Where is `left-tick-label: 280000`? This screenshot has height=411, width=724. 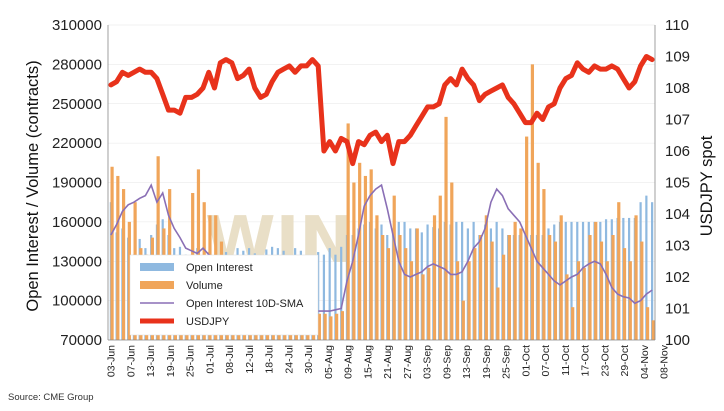 left-tick-label: 280000 is located at coordinates (77, 64).